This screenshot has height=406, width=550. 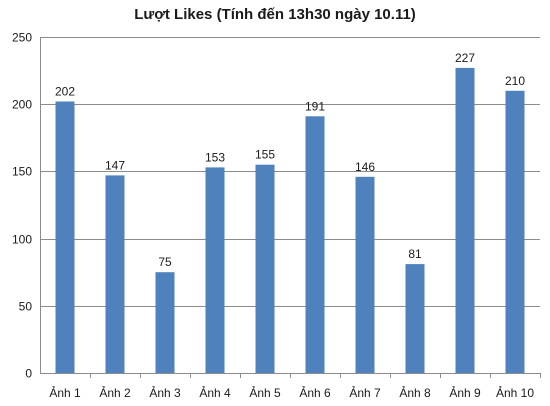 I want to click on x-tick-label: Ảnh 4, so click(x=215, y=392).